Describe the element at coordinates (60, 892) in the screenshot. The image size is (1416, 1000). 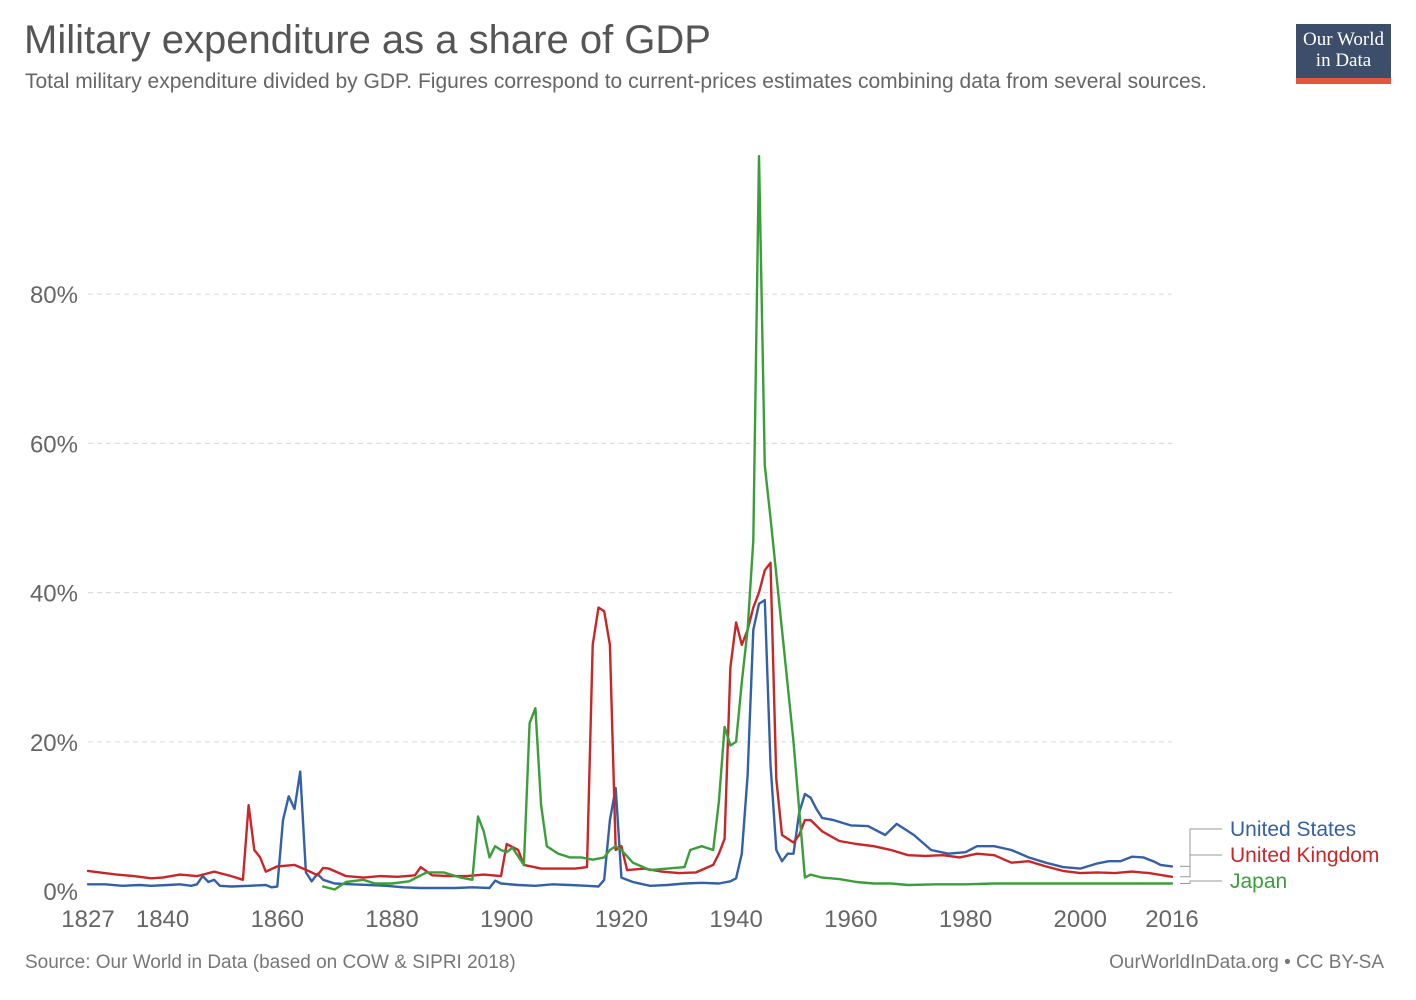
I see `y-tick-label: 0%` at that location.